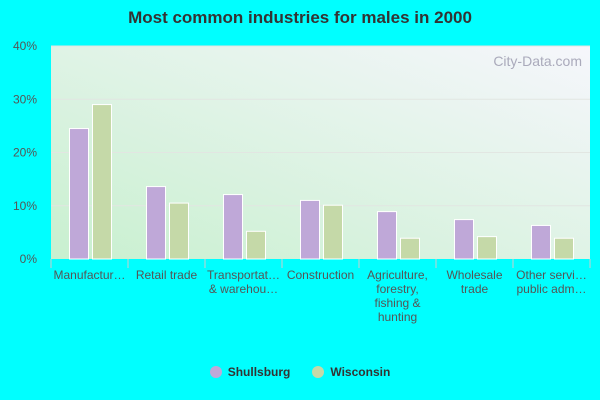  Describe the element at coordinates (320, 275) in the screenshot. I see `x-tick-label: Construction` at that location.